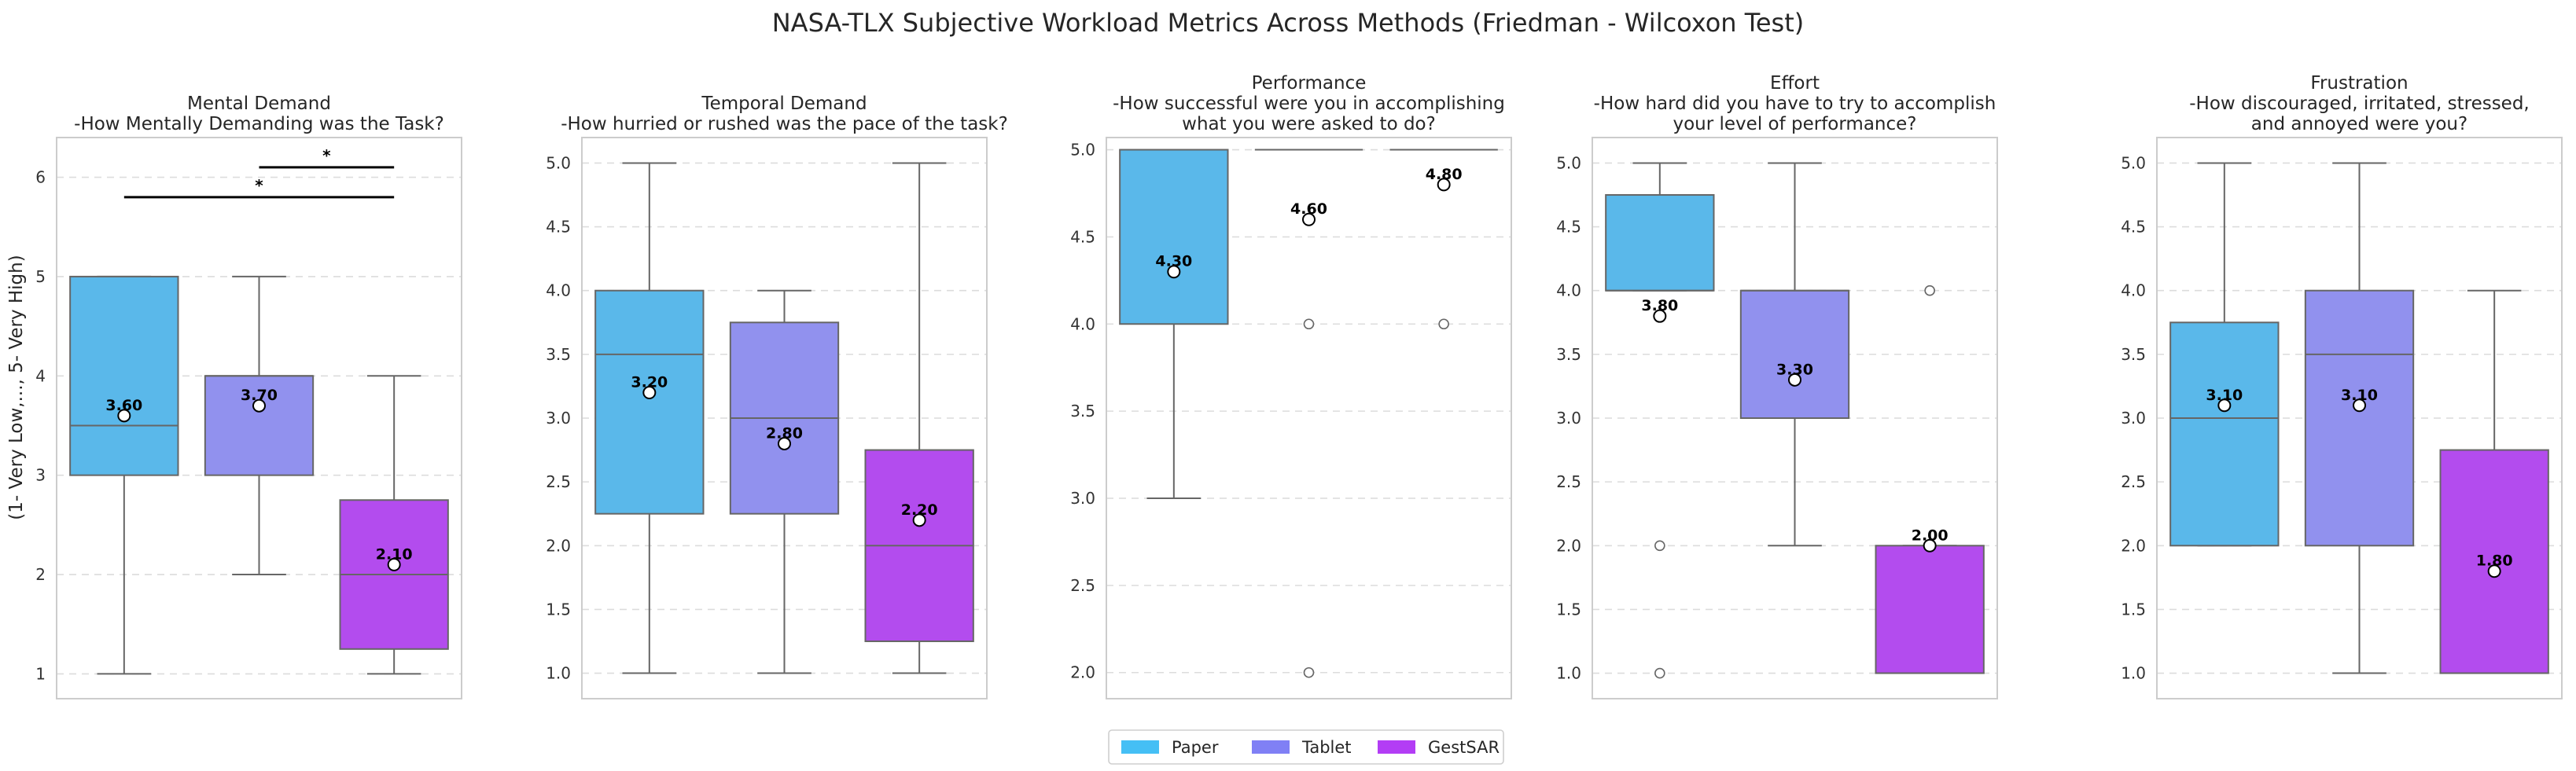  Describe the element at coordinates (259, 124) in the screenshot. I see `panel-title-line: -How Mentally Demanding was the Task?` at that location.